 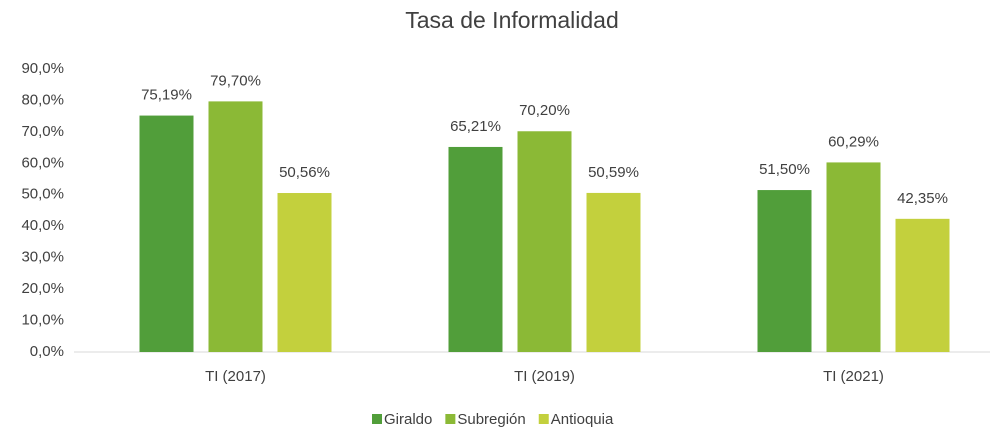 What do you see at coordinates (235, 376) in the screenshot?
I see `x-tick-label: TI (2017)` at bounding box center [235, 376].